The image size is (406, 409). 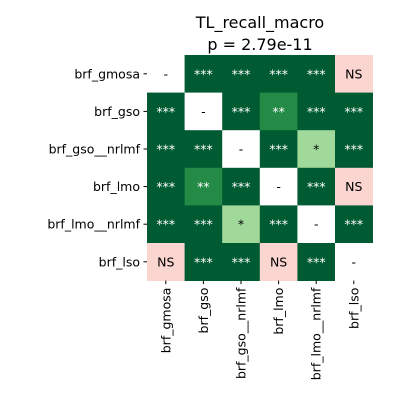 I want to click on column-label-brf-gmosa: brf_gmosa, so click(x=165, y=321).